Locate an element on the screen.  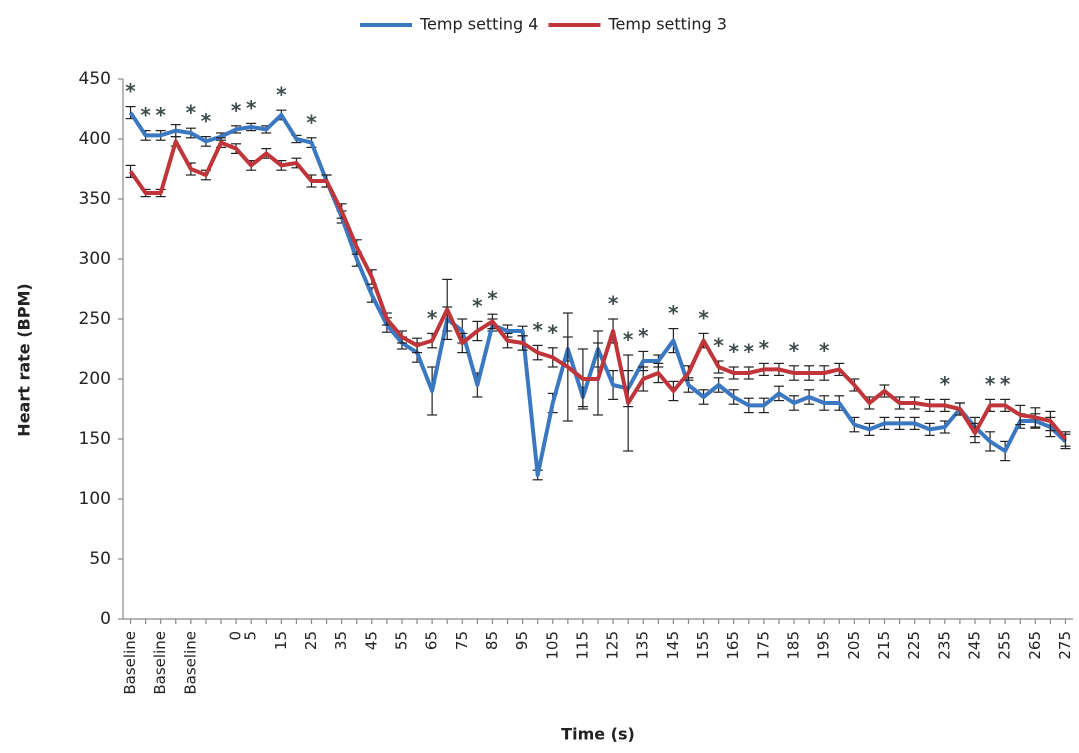
y-tick-label: 200 is located at coordinates (95, 379).